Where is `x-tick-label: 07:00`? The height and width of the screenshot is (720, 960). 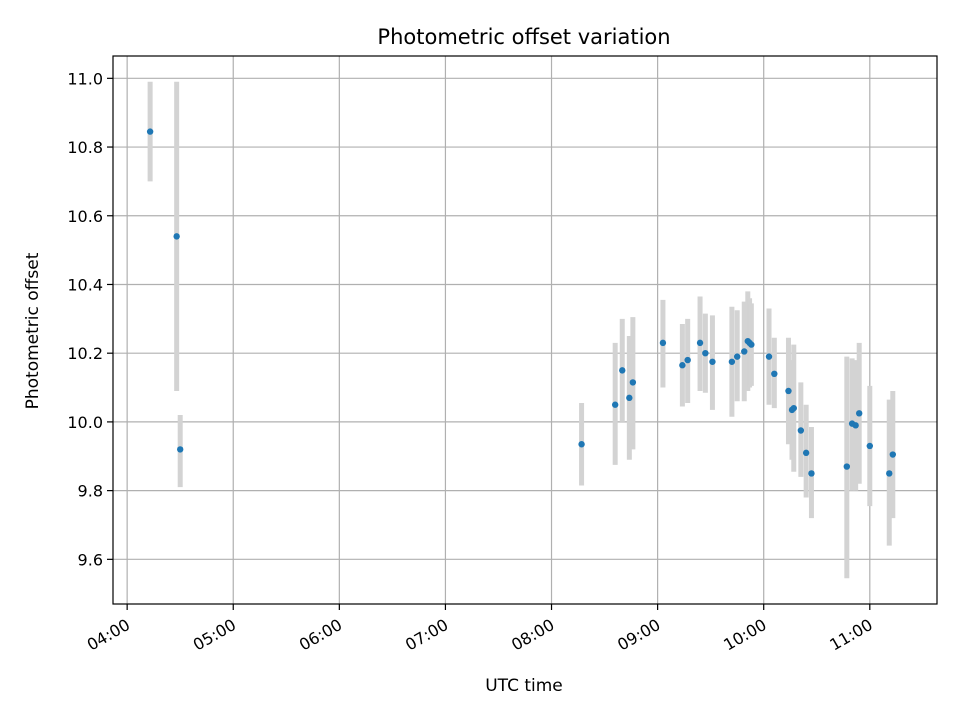
x-tick-label: 07:00 is located at coordinates (426, 635).